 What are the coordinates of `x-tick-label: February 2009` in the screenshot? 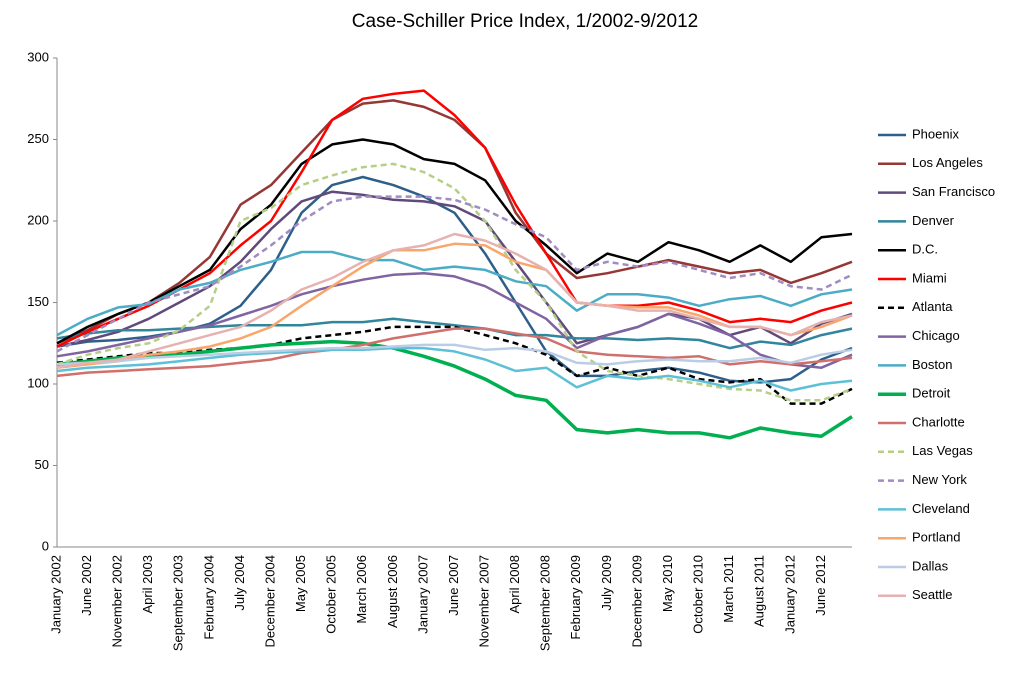 It's located at (575, 597).